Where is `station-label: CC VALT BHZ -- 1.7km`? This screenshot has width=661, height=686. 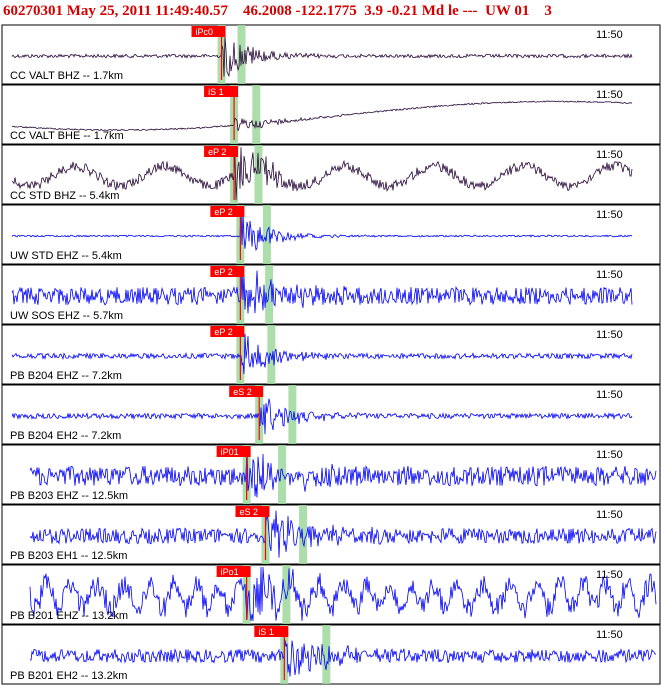
station-label: CC VALT BHZ -- 1.7km is located at coordinates (66, 76).